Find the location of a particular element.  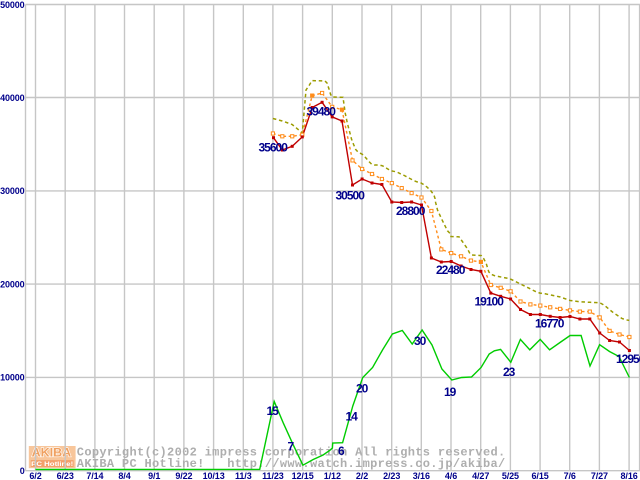

svg-text: 1/12 is located at coordinates (332, 475).